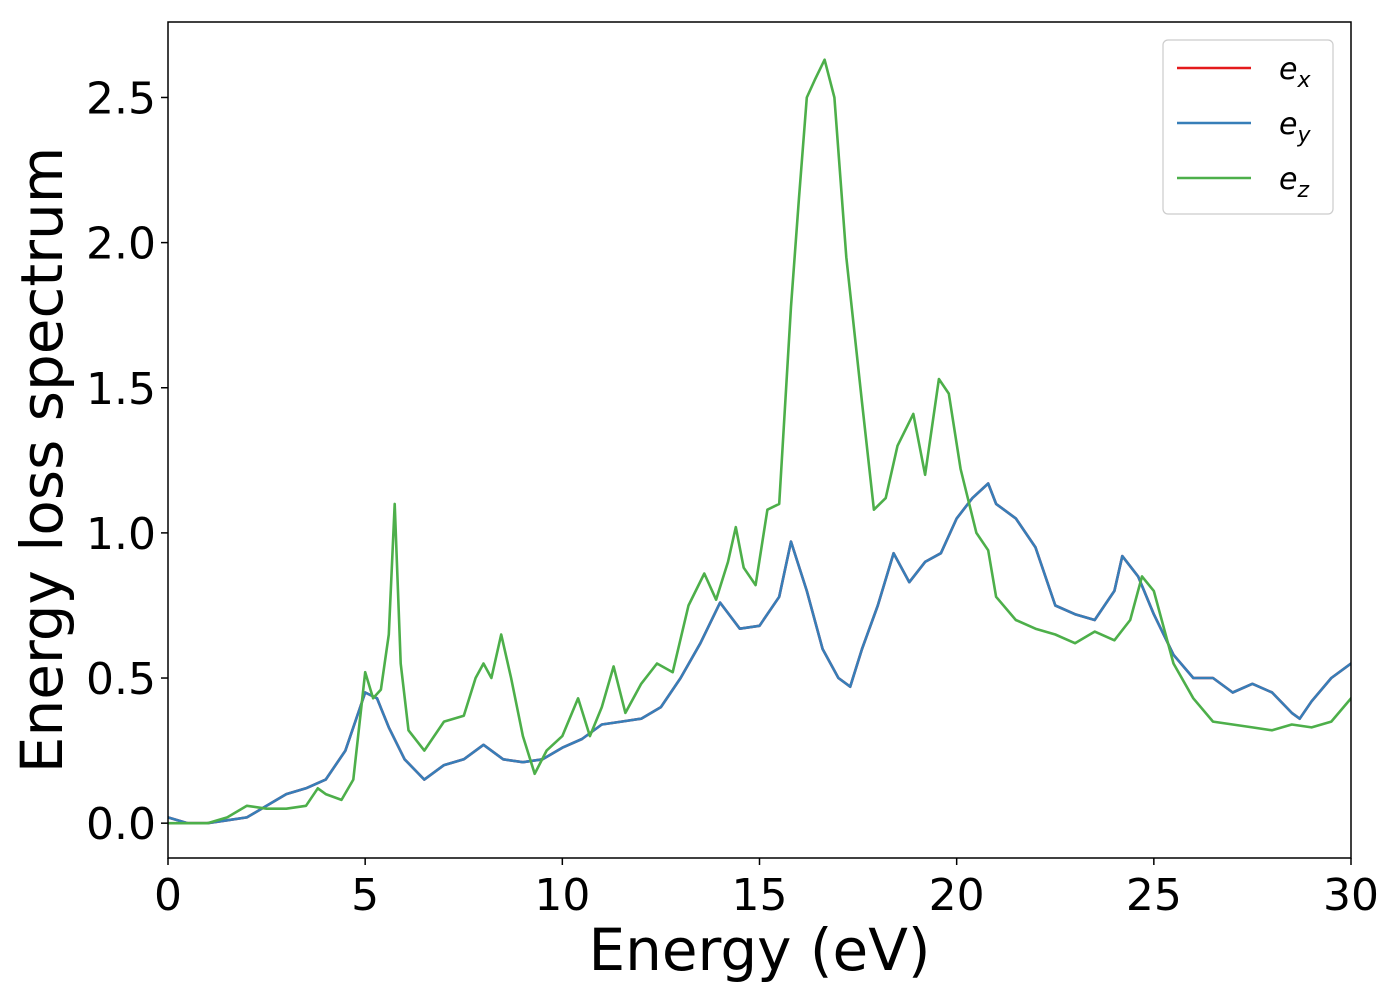 This screenshot has width=1400, height=1005. Describe the element at coordinates (127, 461) in the screenshot. I see `y-axis: 0.0 0.5 1.0 1.5 2.0 2.5` at that location.